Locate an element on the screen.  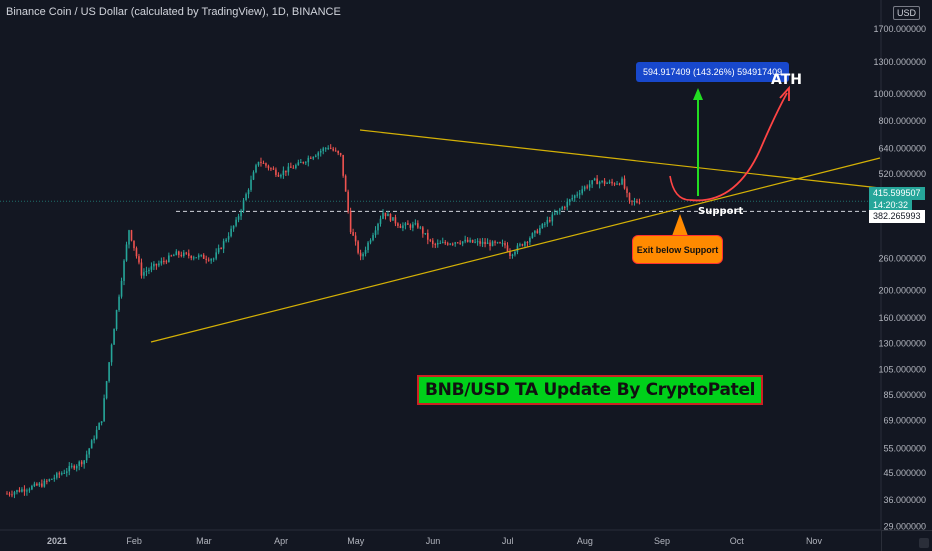
descending-trendline is located at coordinates (620, 159).